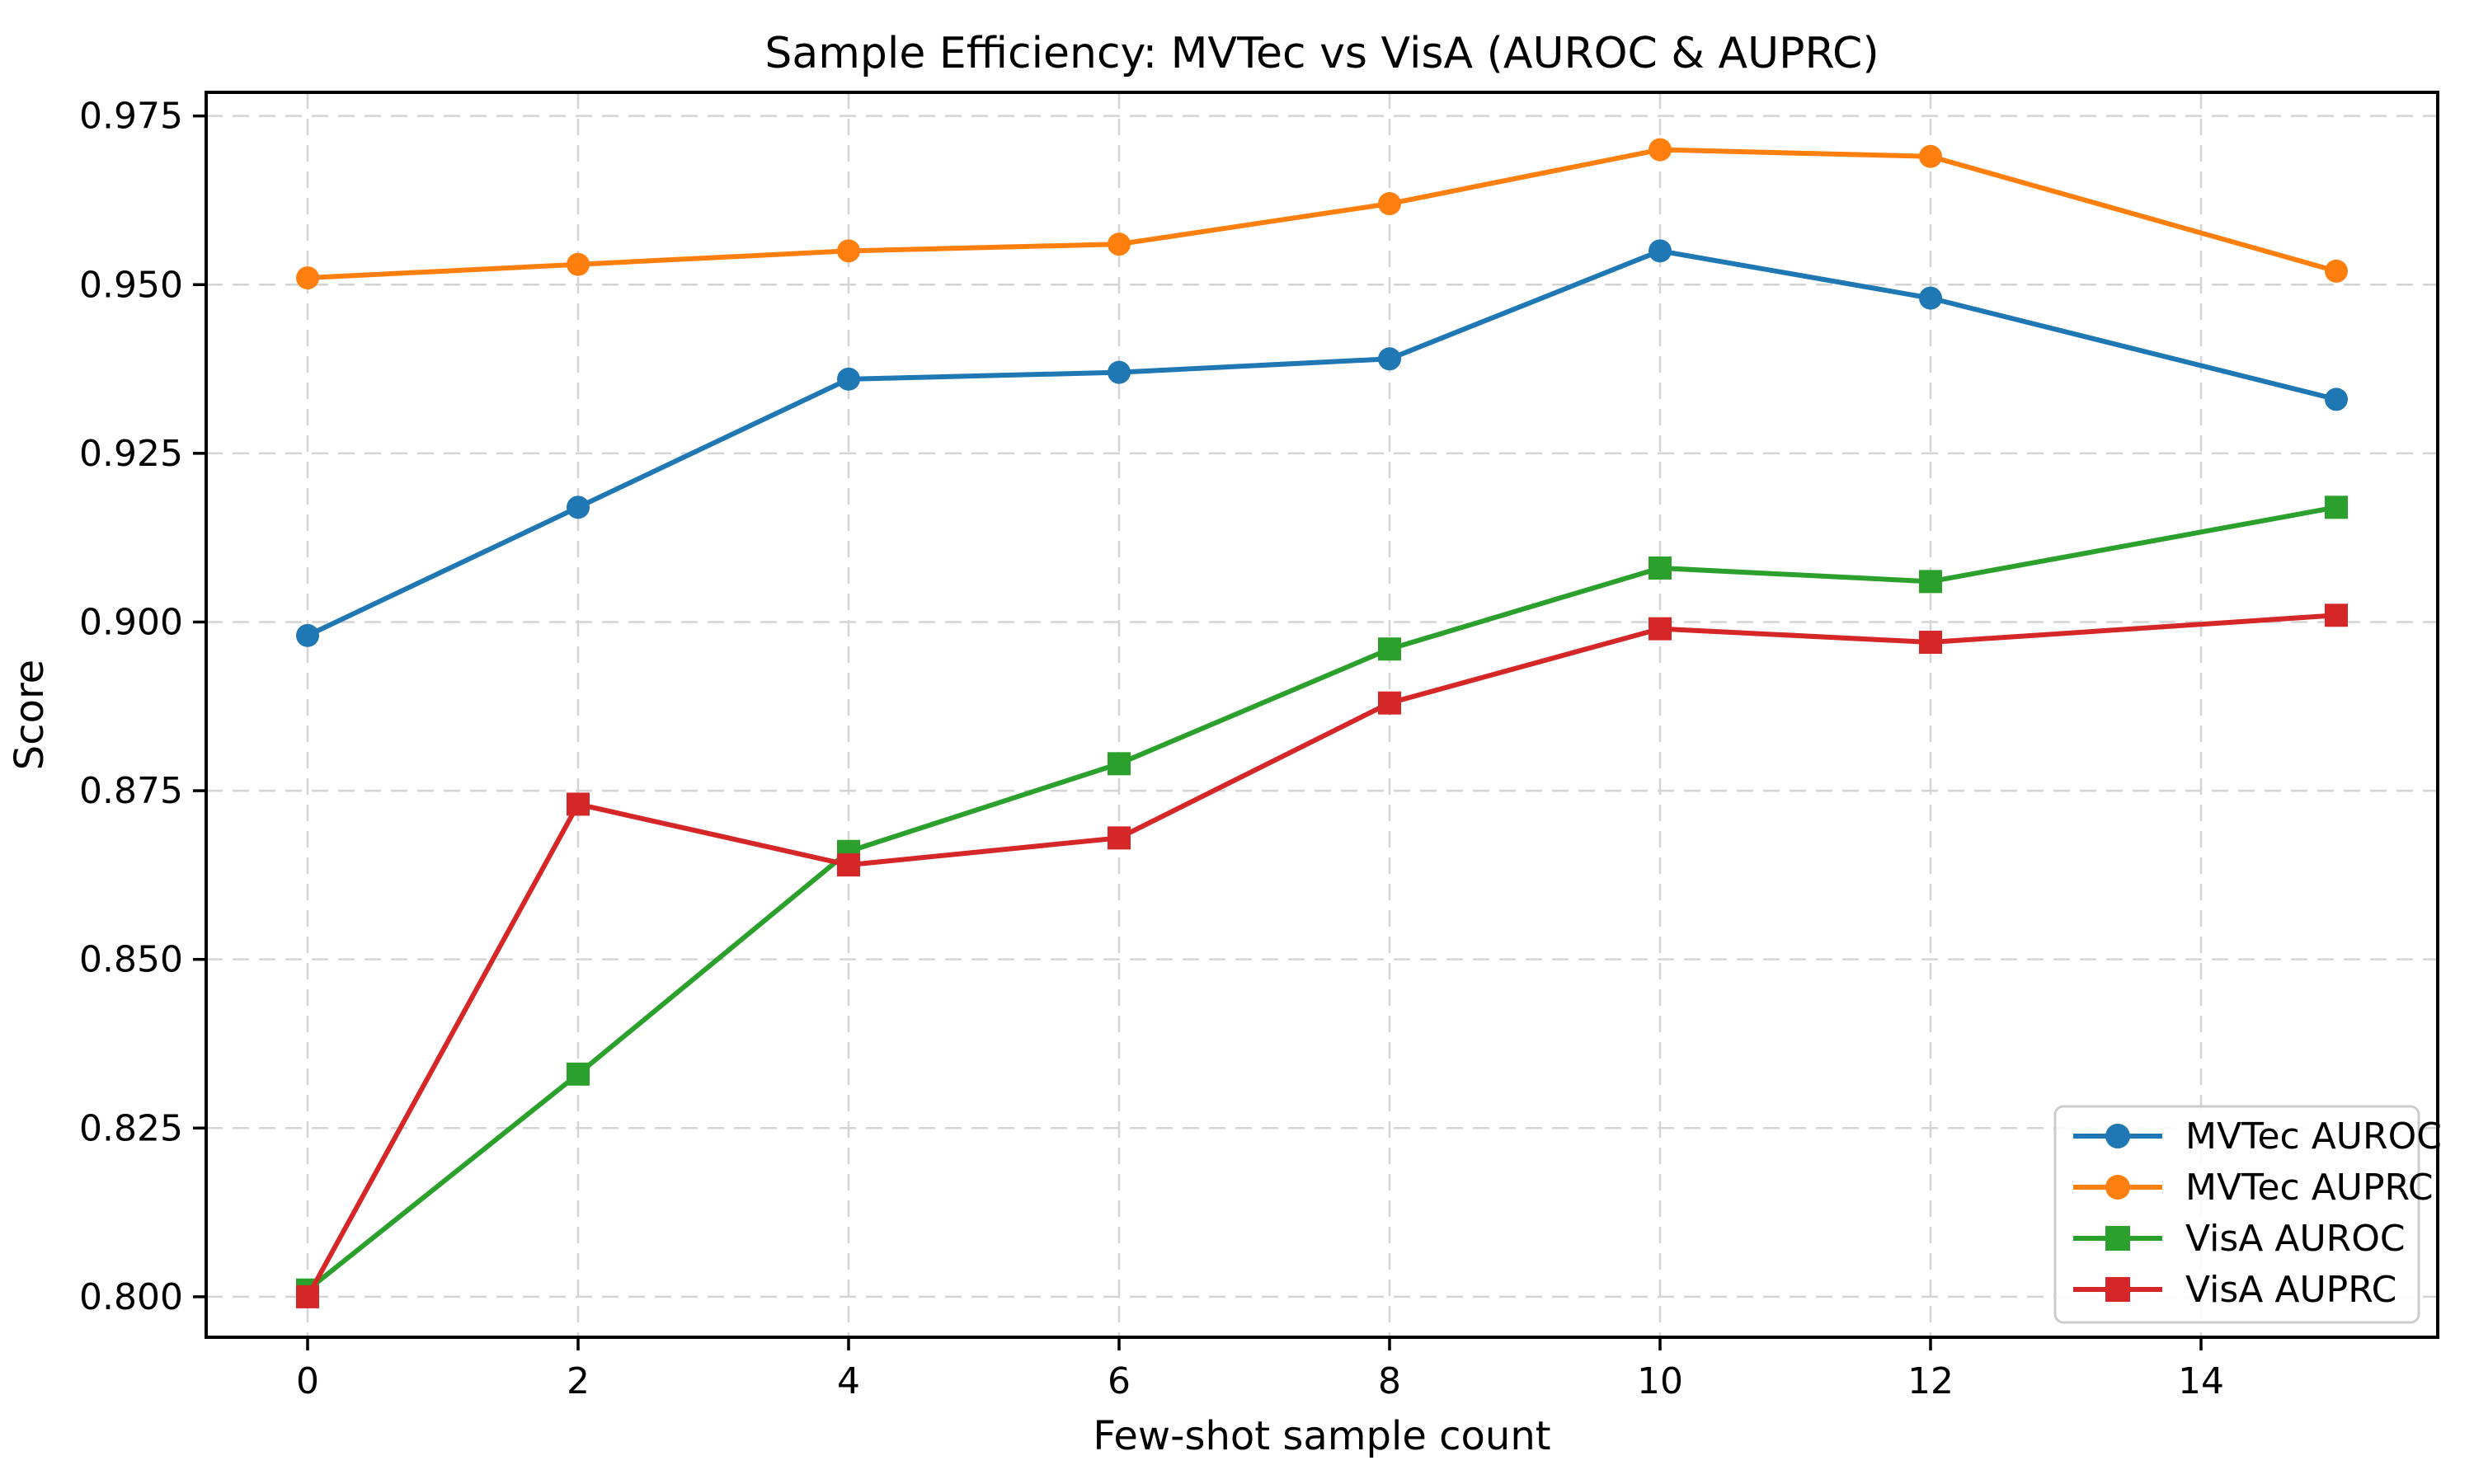 This screenshot has width=2474, height=1484. What do you see at coordinates (142, 707) in the screenshot?
I see `y-axis: 0.800 0.825 0.850 0.875 0.900 0.925 0.950 0.975` at bounding box center [142, 707].